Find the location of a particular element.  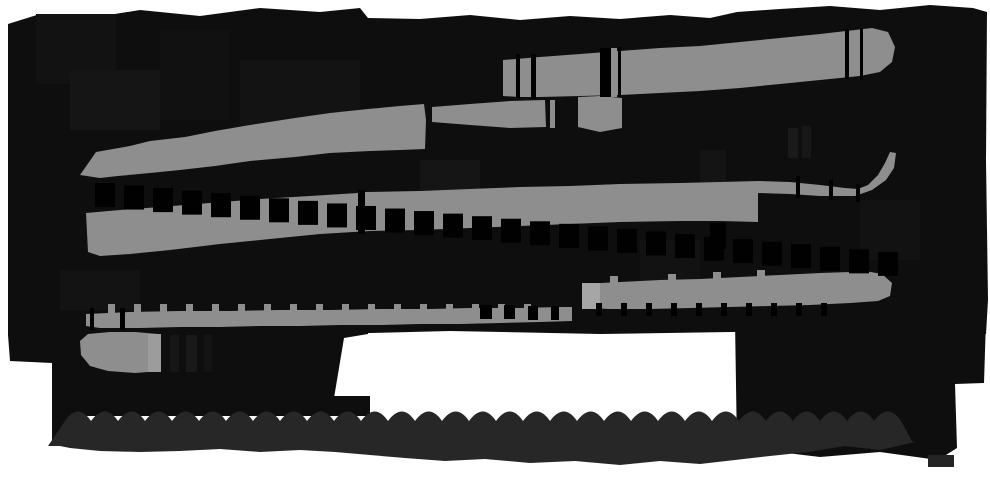

x-tick-label-band is located at coordinates (501, 439).